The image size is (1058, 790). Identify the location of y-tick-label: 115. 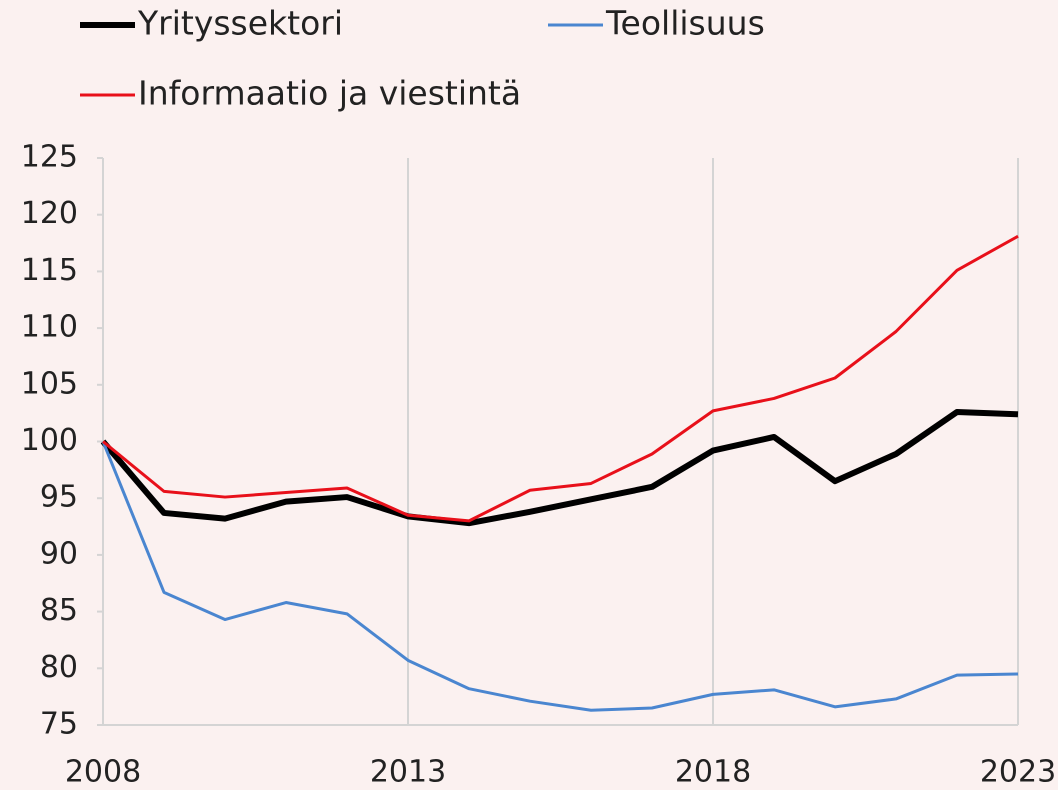
(49, 270).